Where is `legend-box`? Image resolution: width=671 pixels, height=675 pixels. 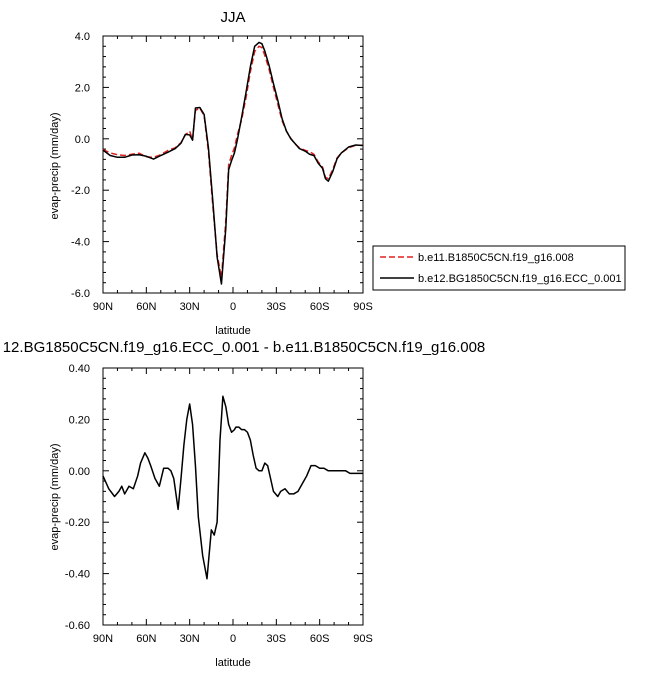
legend-box is located at coordinates (499, 268).